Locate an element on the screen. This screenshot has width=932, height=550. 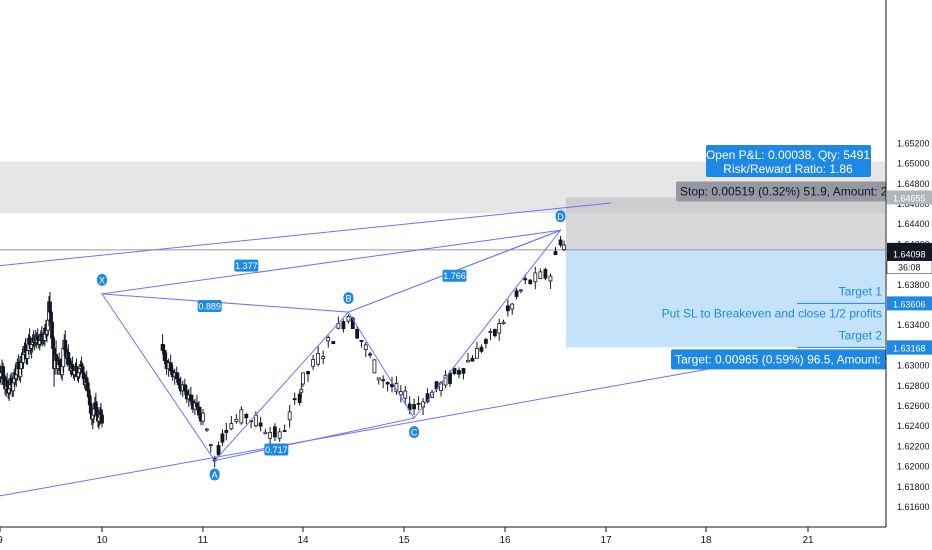
ratio-label-2: 0.717 is located at coordinates (276, 450).